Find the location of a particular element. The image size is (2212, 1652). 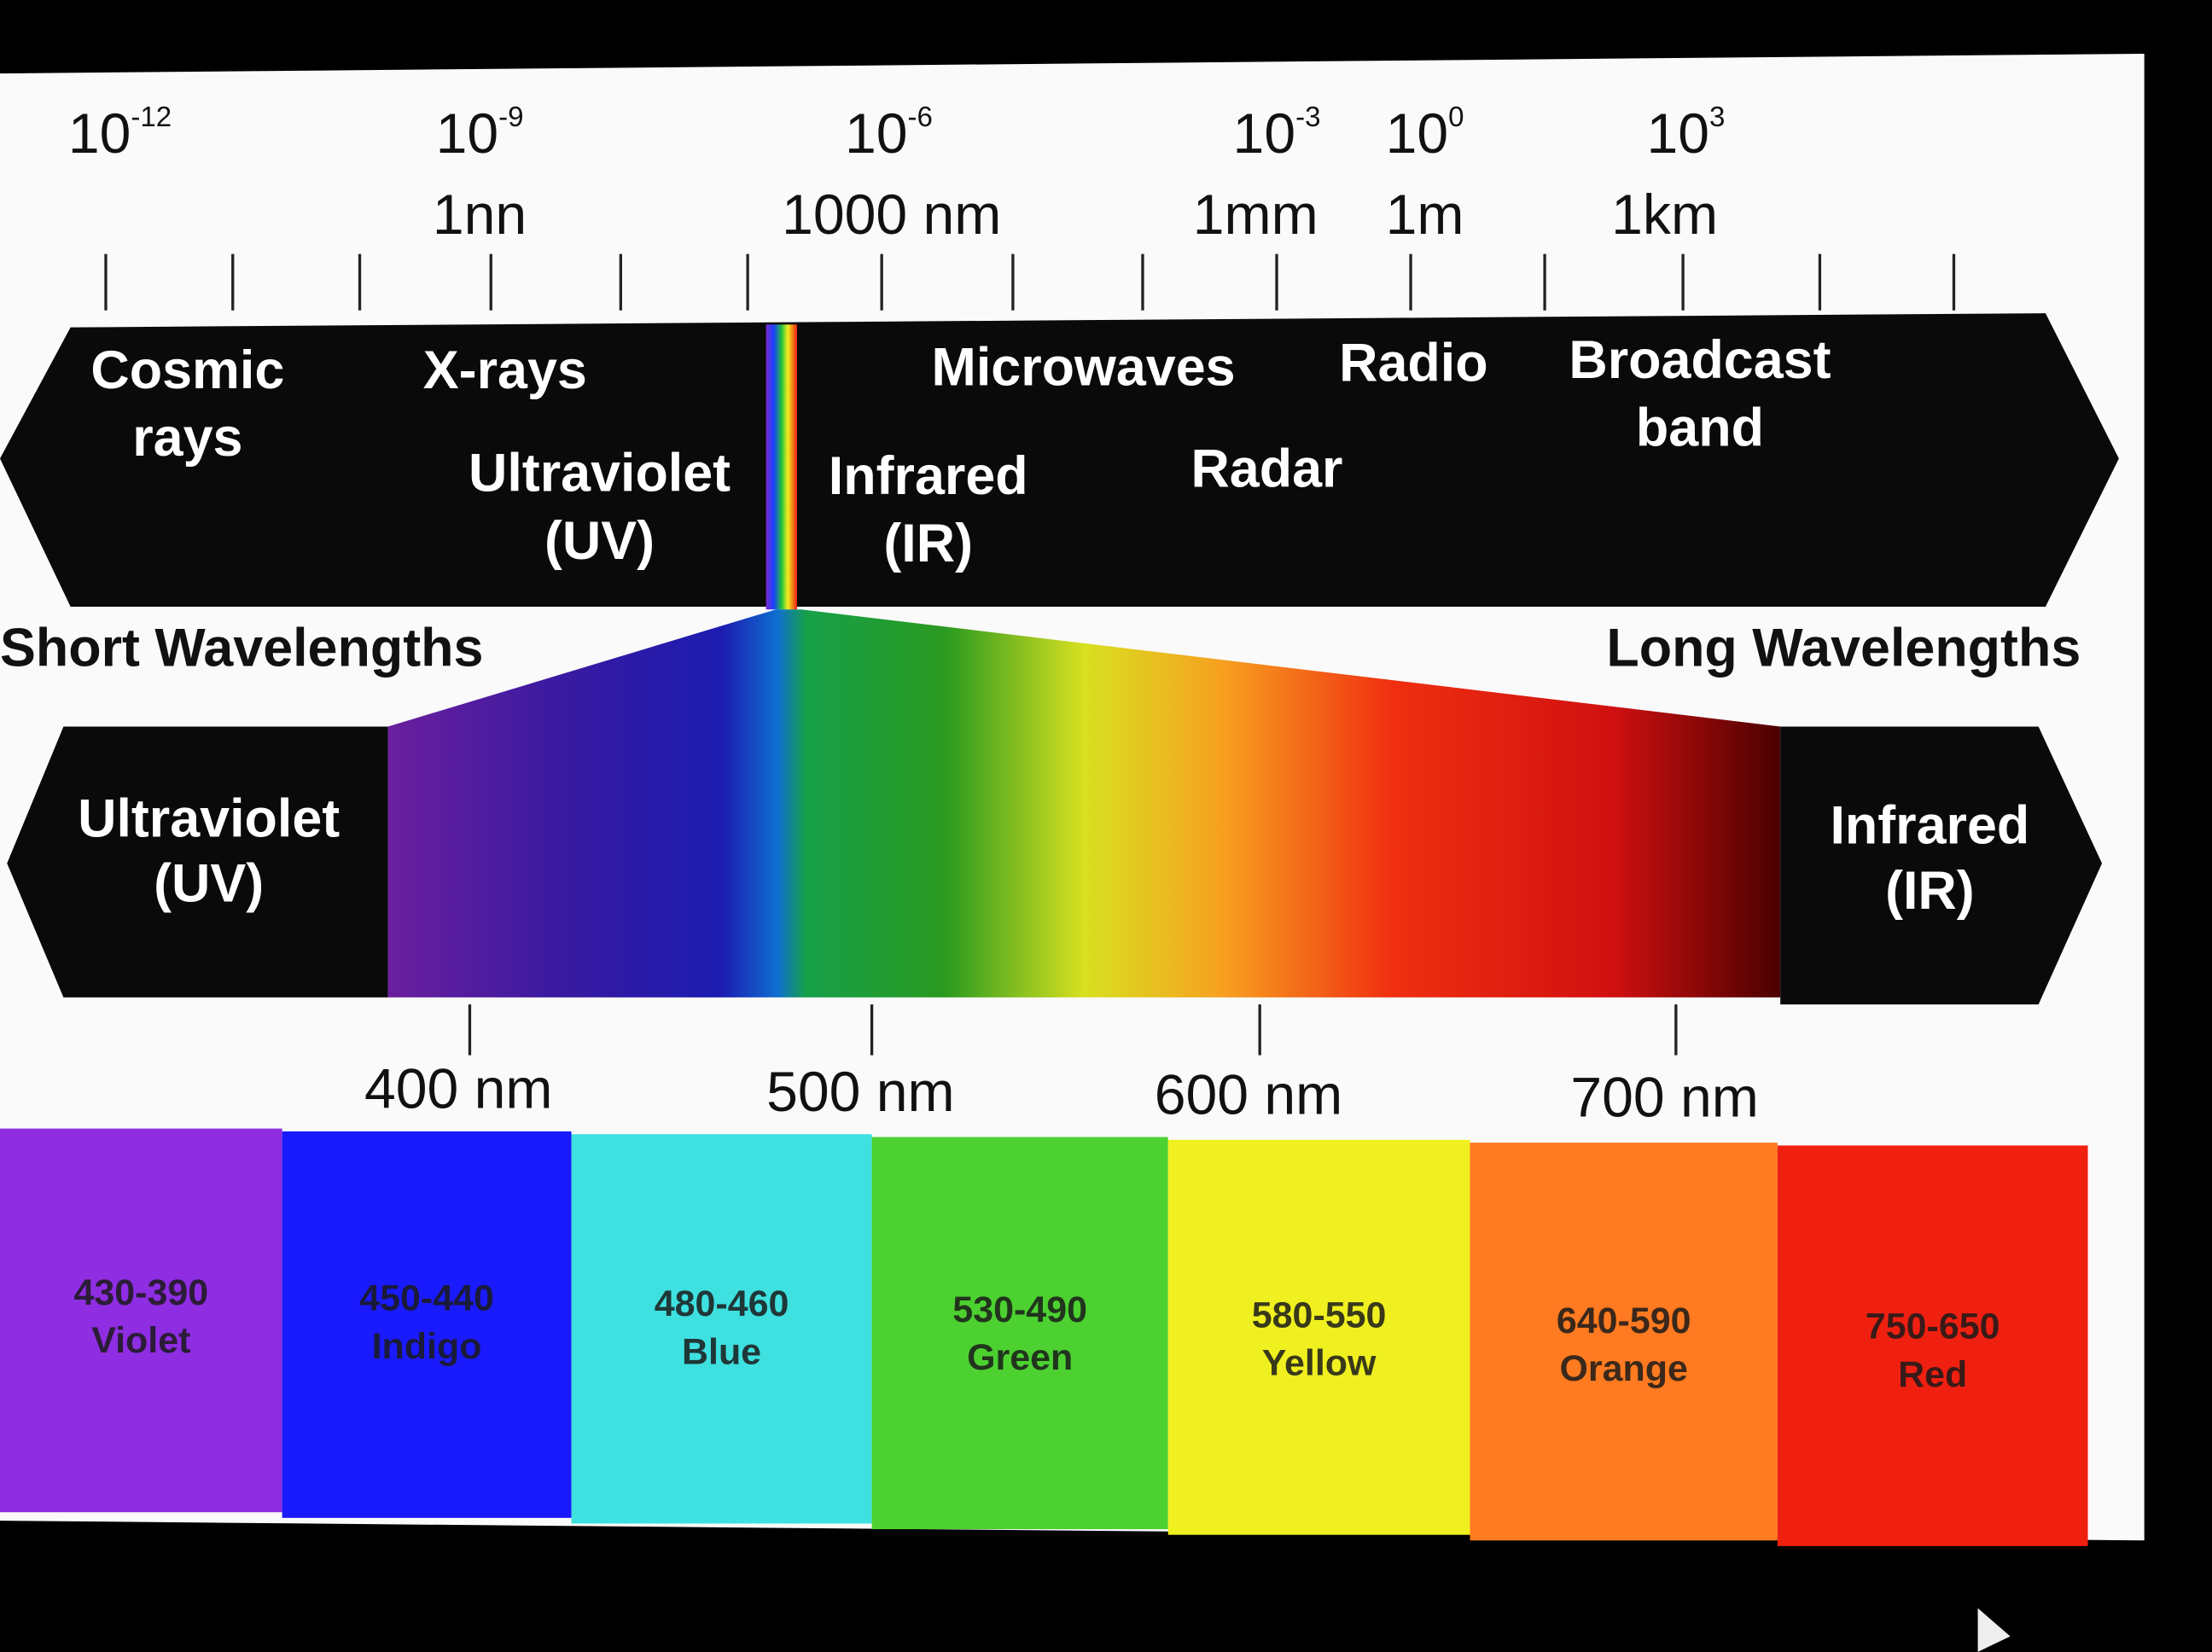

color-range: 580-550 is located at coordinates (1319, 1314).